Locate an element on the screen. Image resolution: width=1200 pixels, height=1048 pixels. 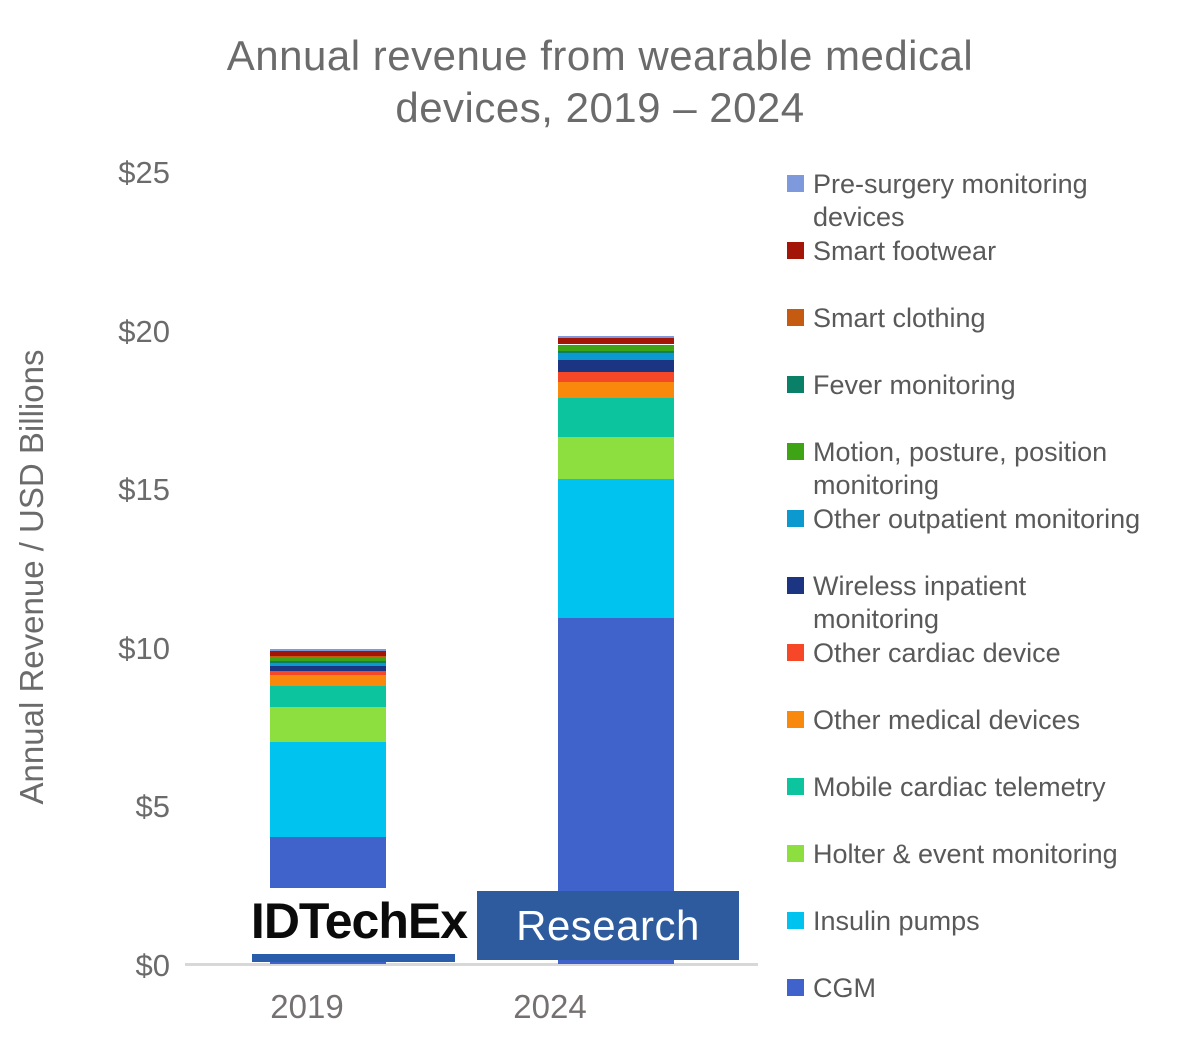
legend-label: Holter & event monitoring is located at coordinates (965, 854).